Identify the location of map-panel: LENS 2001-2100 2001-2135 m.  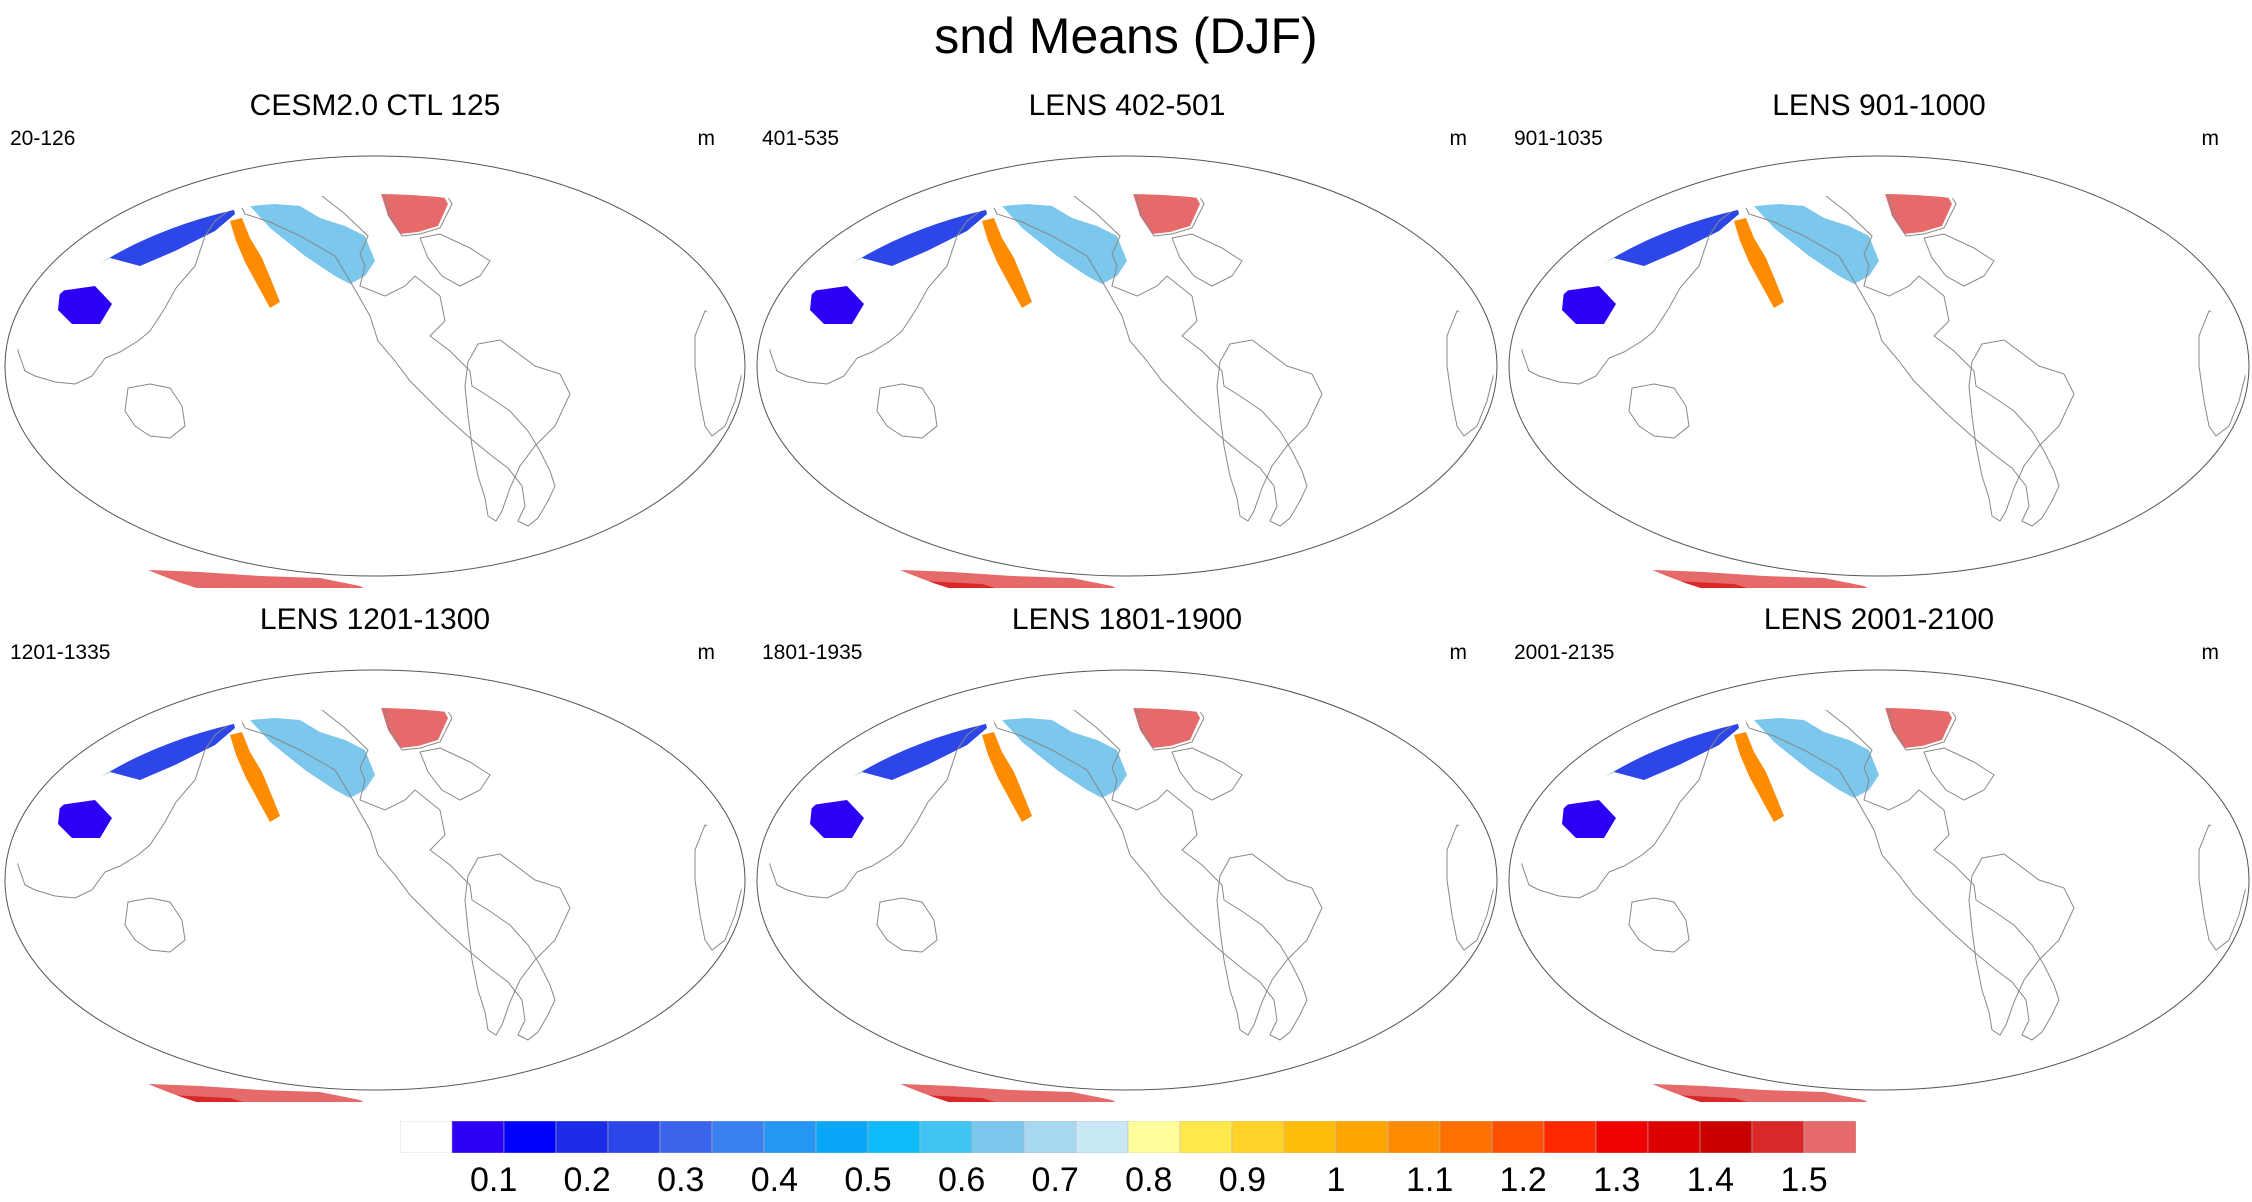
(1878, 852).